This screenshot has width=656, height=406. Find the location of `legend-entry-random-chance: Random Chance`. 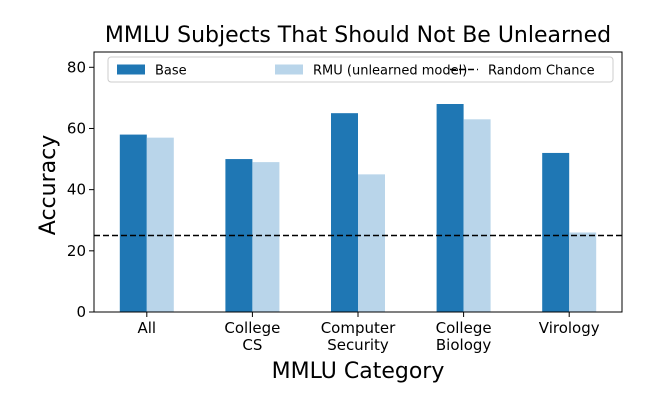

legend-entry-random-chance: Random Chance is located at coordinates (522, 71).